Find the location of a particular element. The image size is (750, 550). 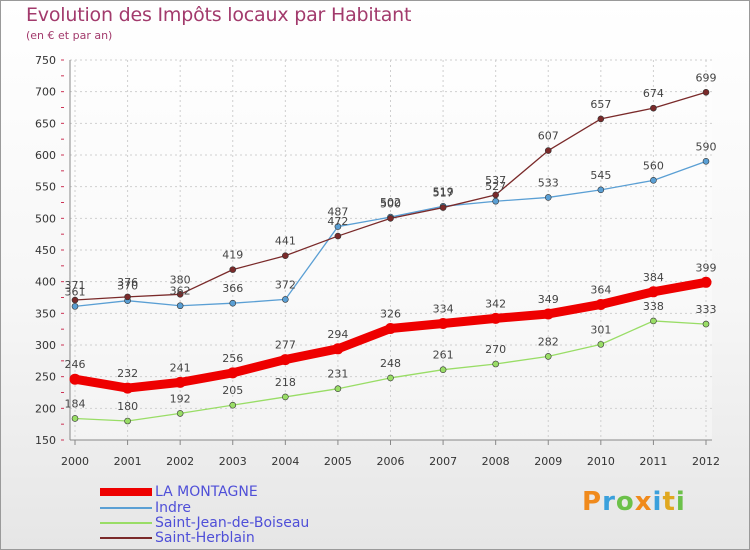

x-tick-label: 2010 is located at coordinates (601, 461).